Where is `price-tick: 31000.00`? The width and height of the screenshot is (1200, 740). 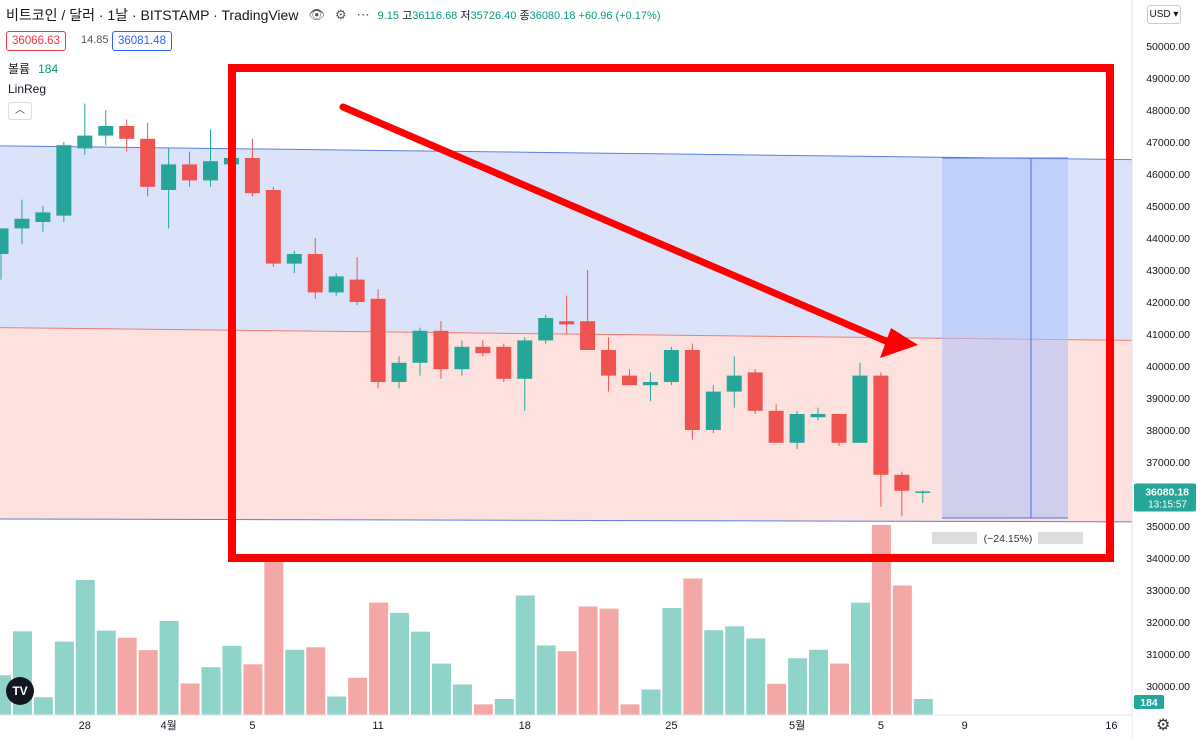
price-tick: 31000.00 is located at coordinates (1168, 655).